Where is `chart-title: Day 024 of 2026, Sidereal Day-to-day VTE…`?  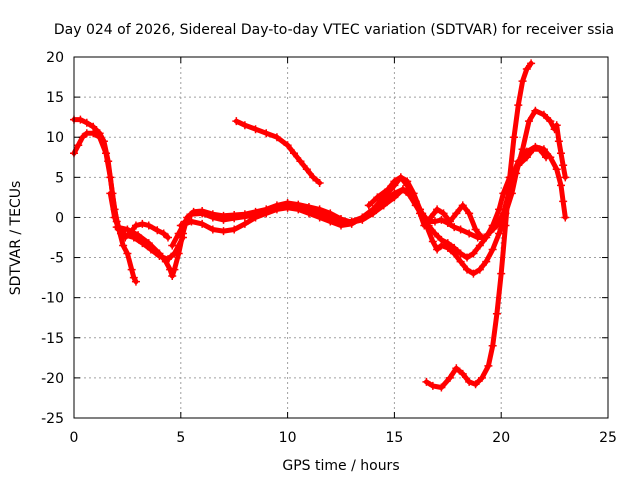 chart-title: Day 024 of 2026, Sidereal Day-to-day VTE… is located at coordinates (334, 30).